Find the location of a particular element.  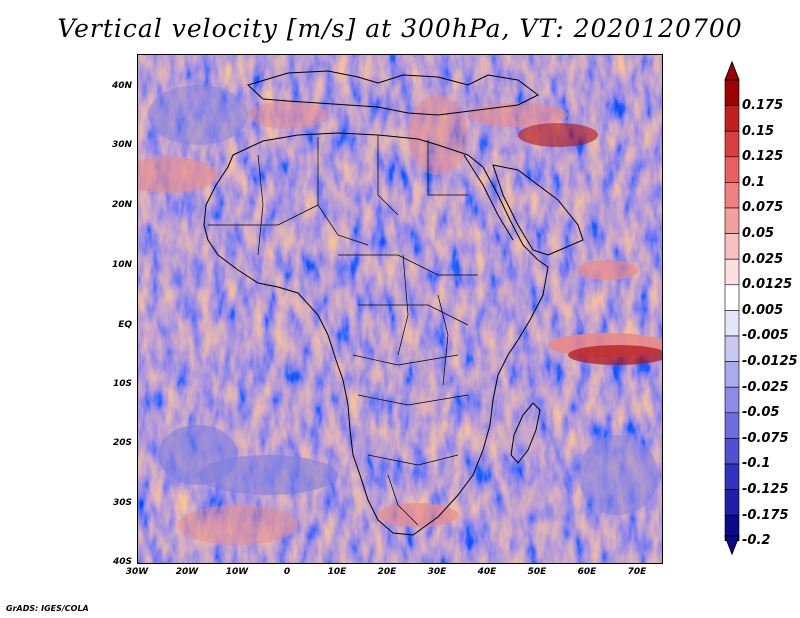

y-tick-40S: 40S is located at coordinates (122, 562).